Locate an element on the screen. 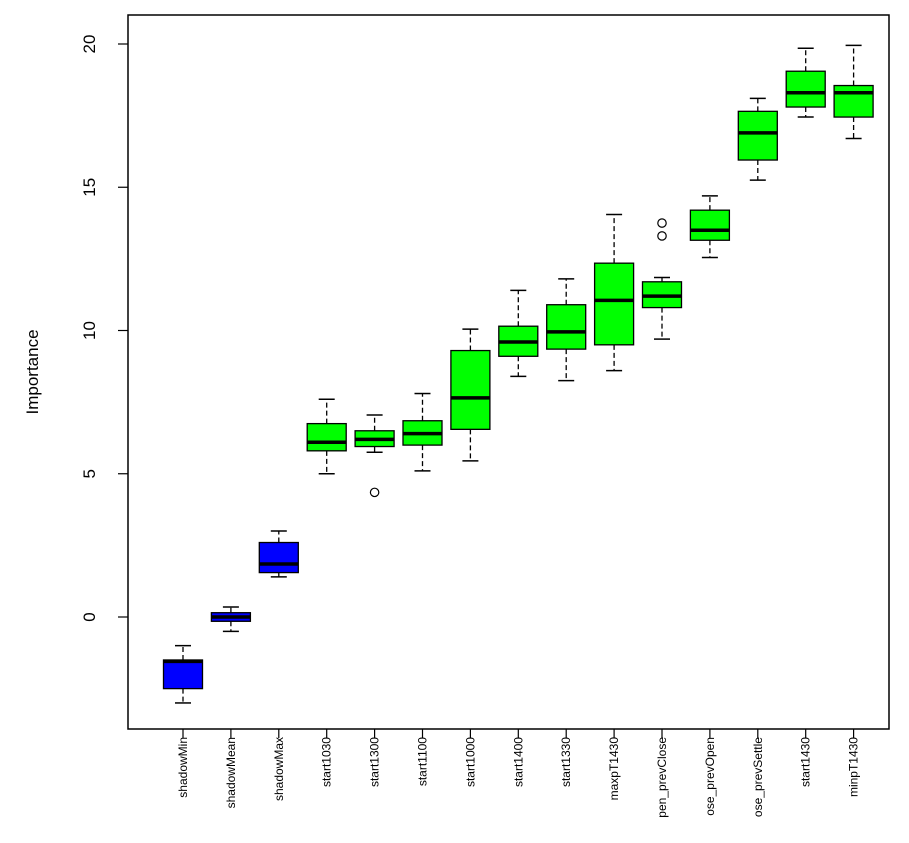 The width and height of the screenshot is (909, 843). box-start1400: start1400 is located at coordinates (518, 538).